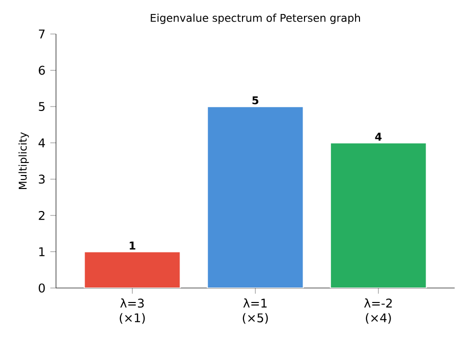  What do you see at coordinates (41, 288) in the screenshot?
I see `y-tick-label: 0` at bounding box center [41, 288].